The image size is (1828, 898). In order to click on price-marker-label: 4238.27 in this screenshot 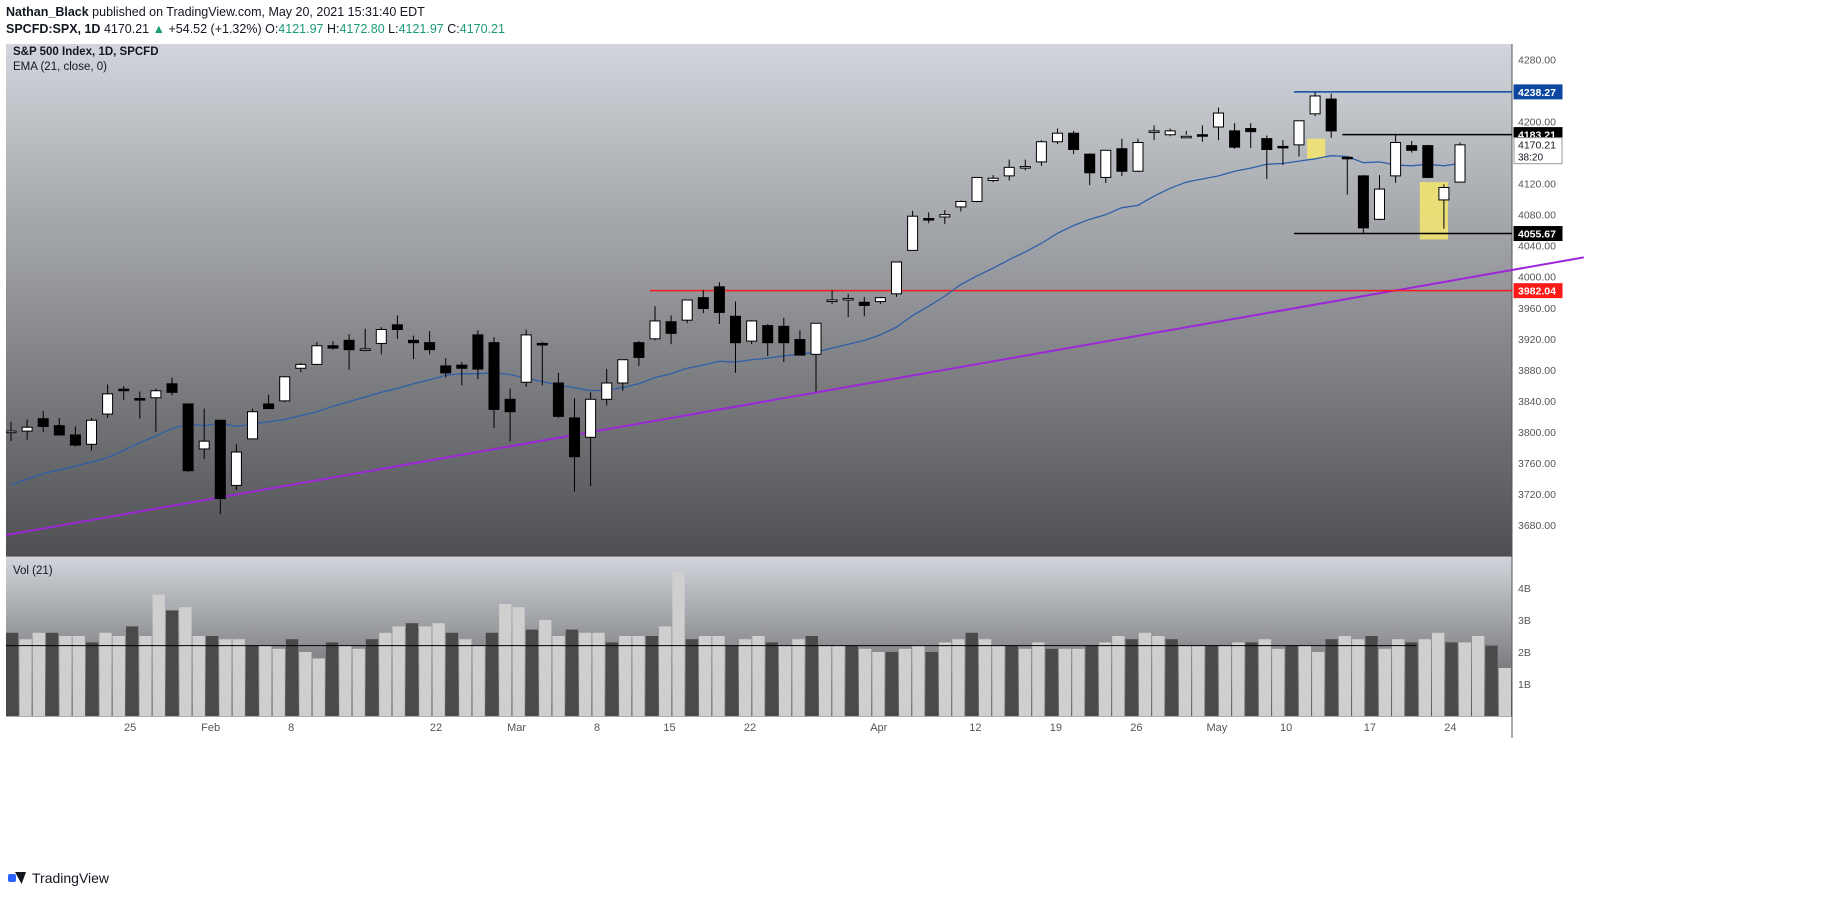, I will do `click(1537, 93)`.